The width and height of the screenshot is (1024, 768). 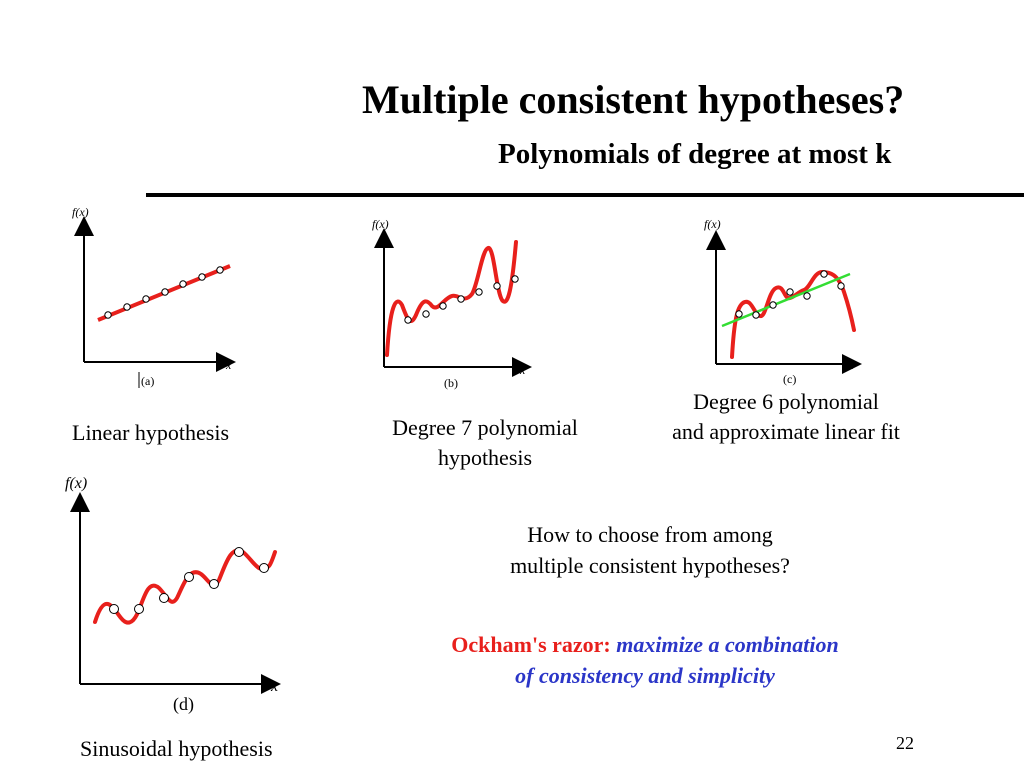 I want to click on plot-d-sinusoidal: f(x) x, so click(x=173, y=585).